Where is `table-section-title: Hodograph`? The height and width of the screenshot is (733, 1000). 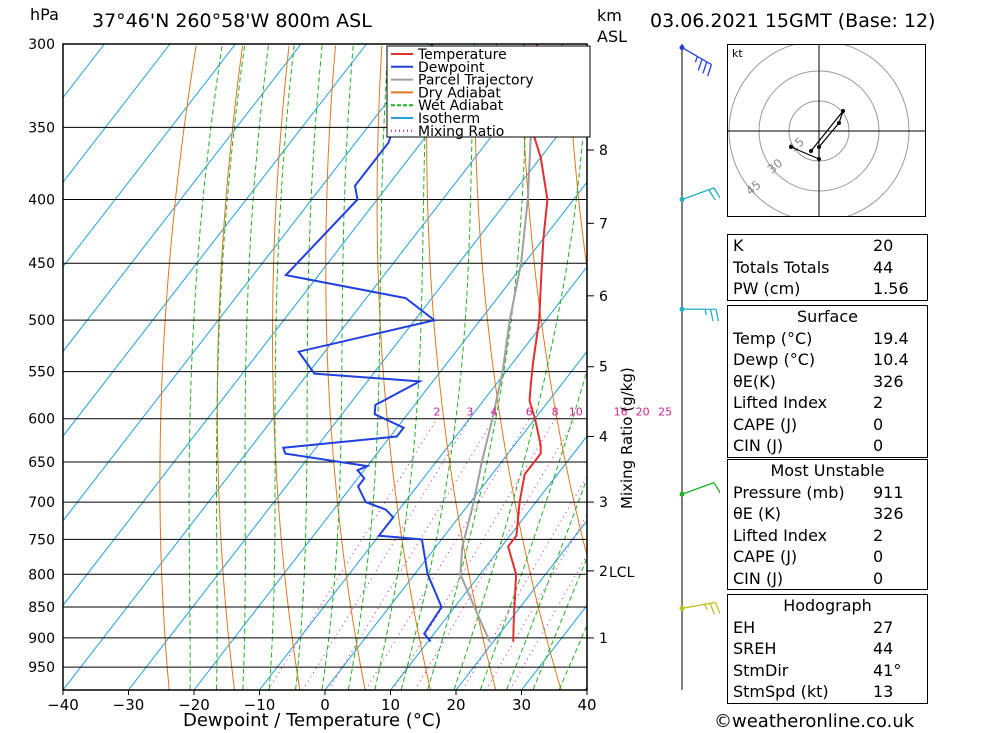 table-section-title: Hodograph is located at coordinates (827, 605).